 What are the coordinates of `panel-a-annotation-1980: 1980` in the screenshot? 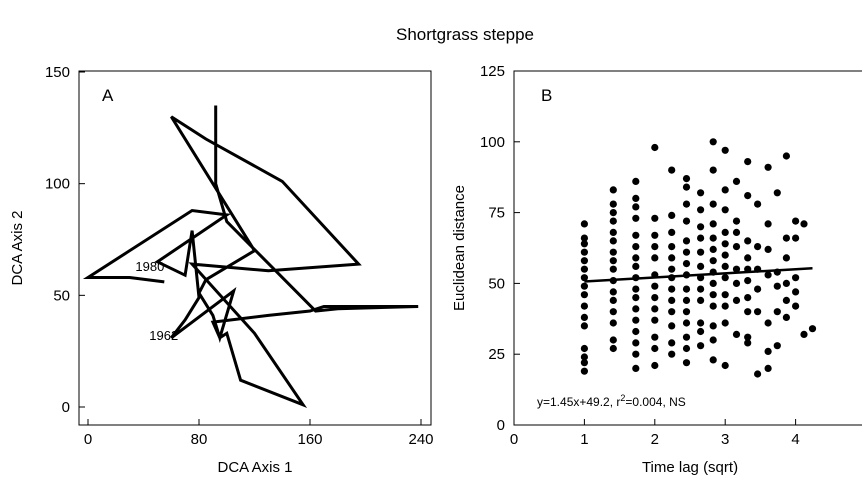 It's located at (149, 266).